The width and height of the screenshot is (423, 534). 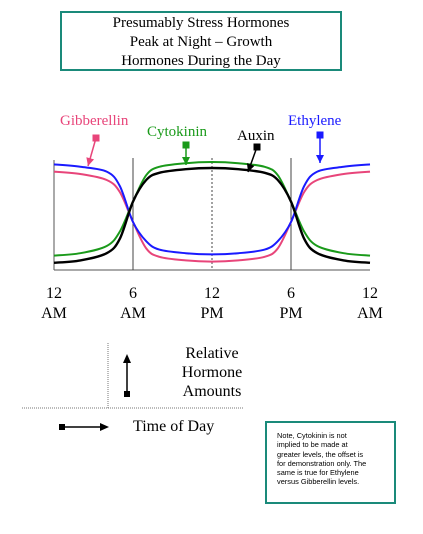 I want to click on cytokinin-arrow-head, so click(x=186, y=161).